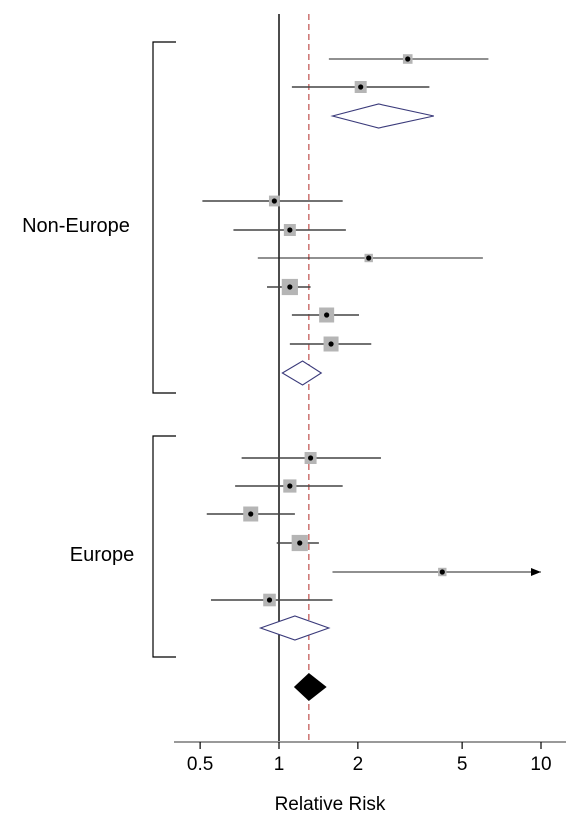  I want to click on x-tick-label: 2, so click(358, 764).